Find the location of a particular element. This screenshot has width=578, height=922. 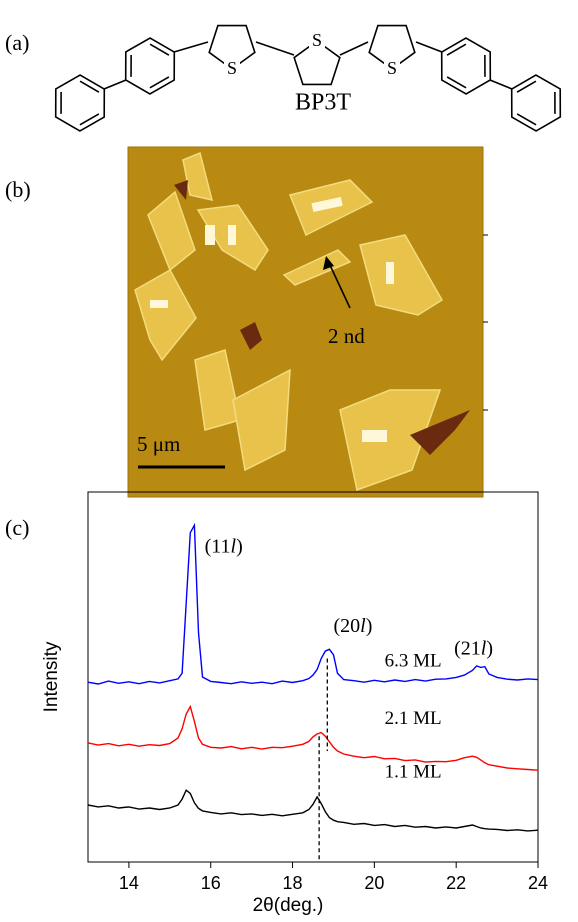

arrow is located at coordinates (339, 285).